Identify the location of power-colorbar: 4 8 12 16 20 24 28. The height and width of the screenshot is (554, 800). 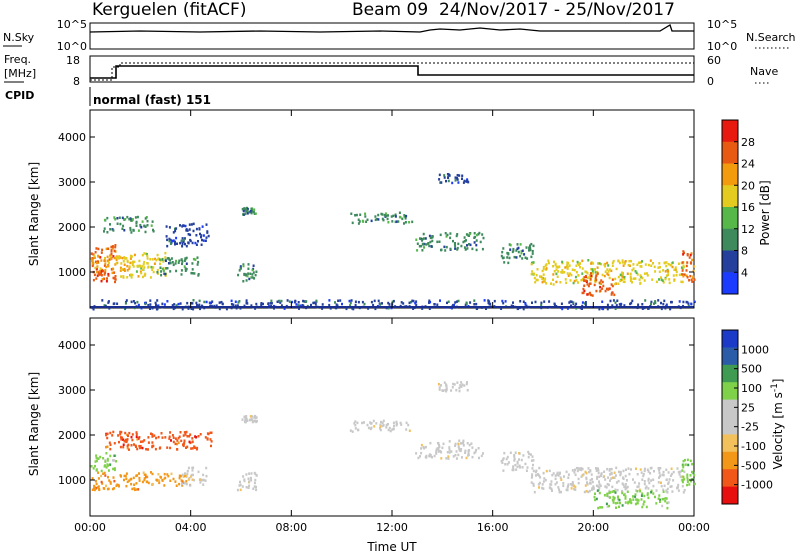
(738, 207).